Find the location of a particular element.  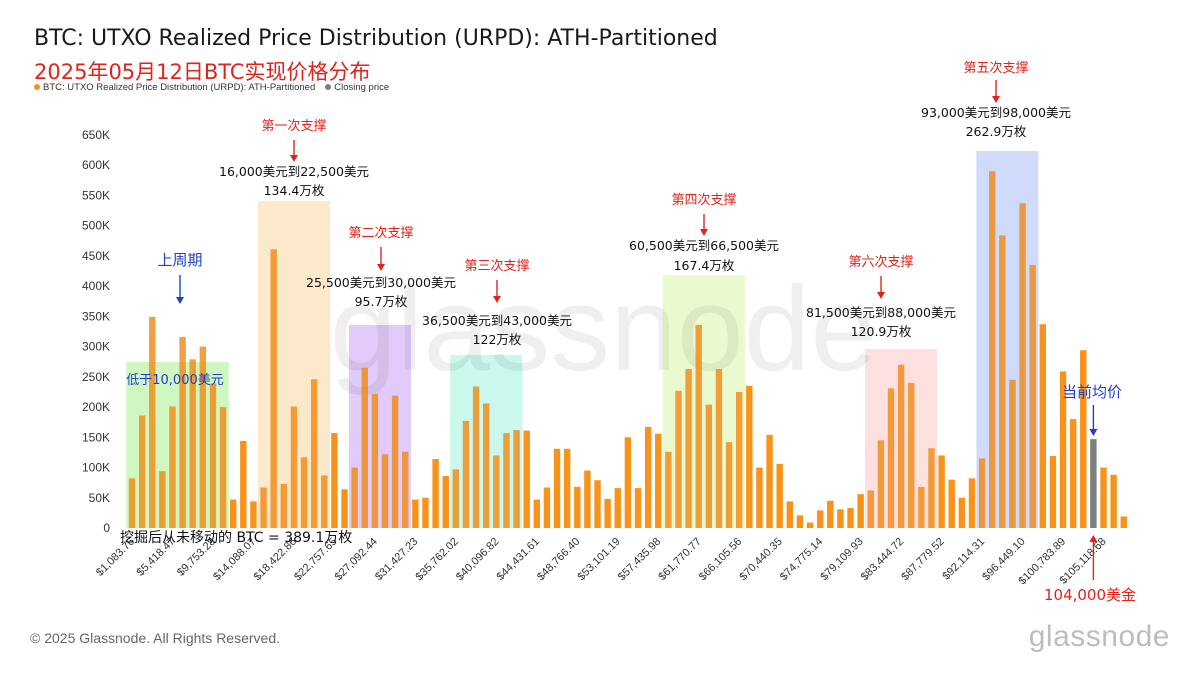

support-heading: 第一次支撑 is located at coordinates (293, 126).